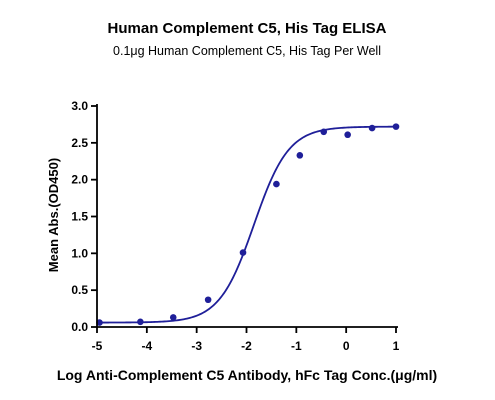  I want to click on y-tick-label: 2.5, so click(79, 143).